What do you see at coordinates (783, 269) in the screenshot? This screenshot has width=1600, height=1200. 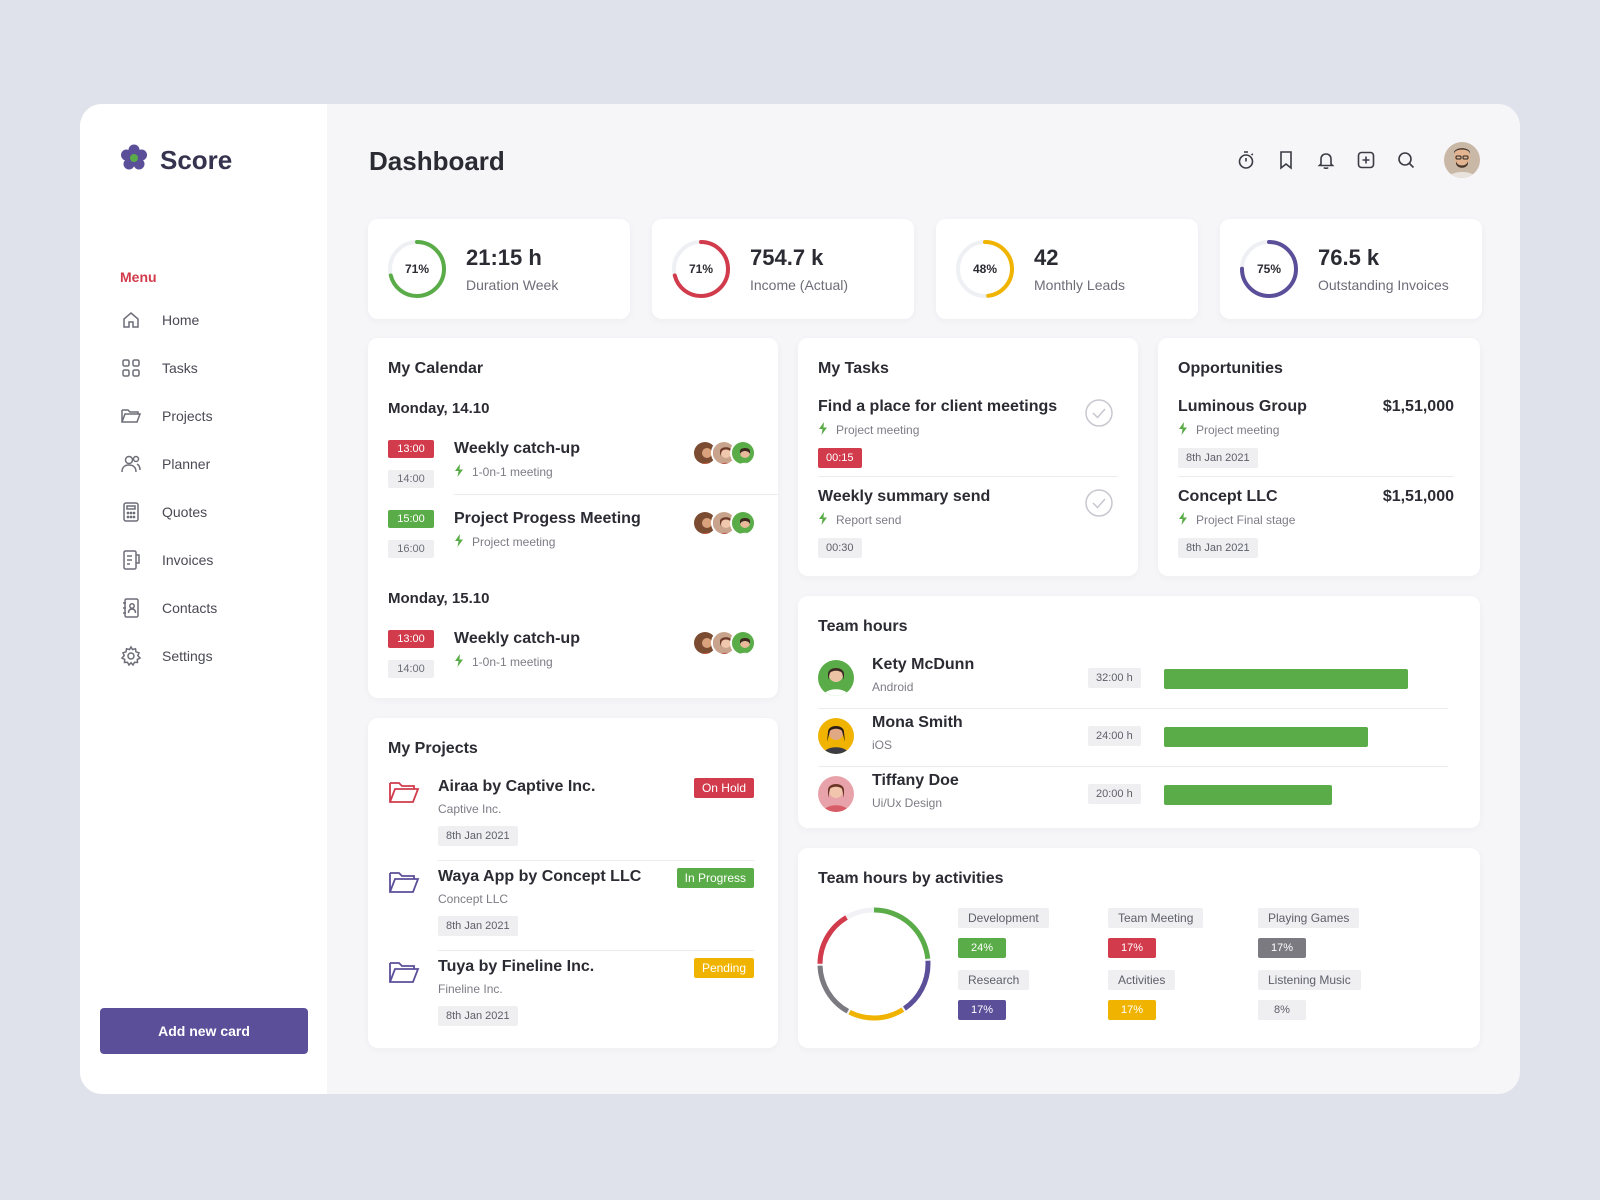 I see `kpi-card-income: 71% 754.7 k Income (Actual)` at bounding box center [783, 269].